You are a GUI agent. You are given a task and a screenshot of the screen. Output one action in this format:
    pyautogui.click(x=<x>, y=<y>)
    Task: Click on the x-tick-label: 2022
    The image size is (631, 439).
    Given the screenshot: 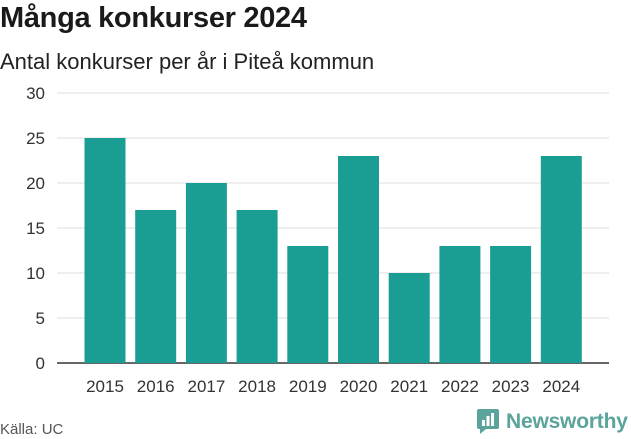 What is the action you would take?
    pyautogui.click(x=460, y=386)
    